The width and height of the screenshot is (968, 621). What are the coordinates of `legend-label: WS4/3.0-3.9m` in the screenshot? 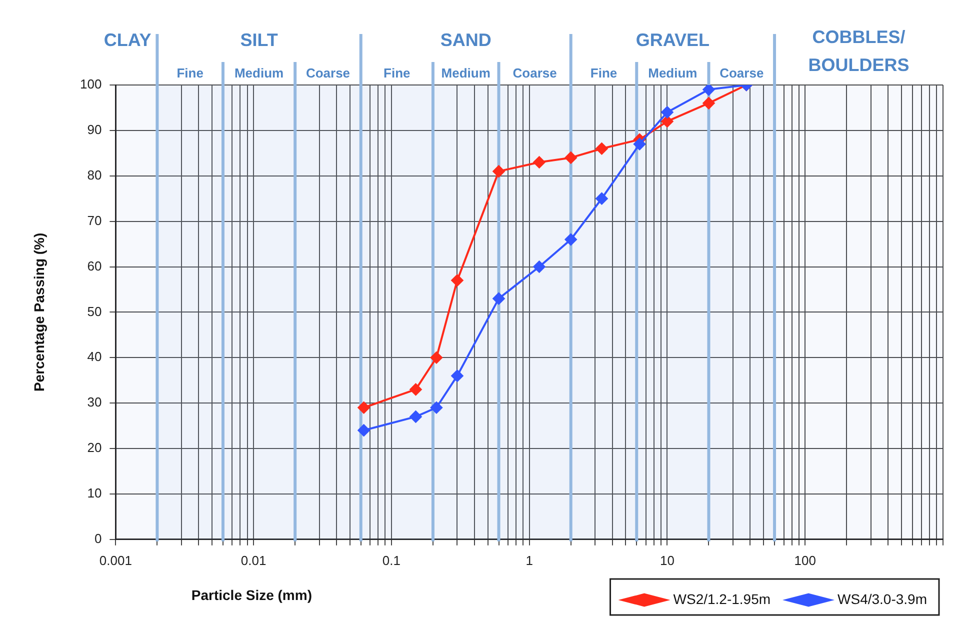 It's located at (883, 598).